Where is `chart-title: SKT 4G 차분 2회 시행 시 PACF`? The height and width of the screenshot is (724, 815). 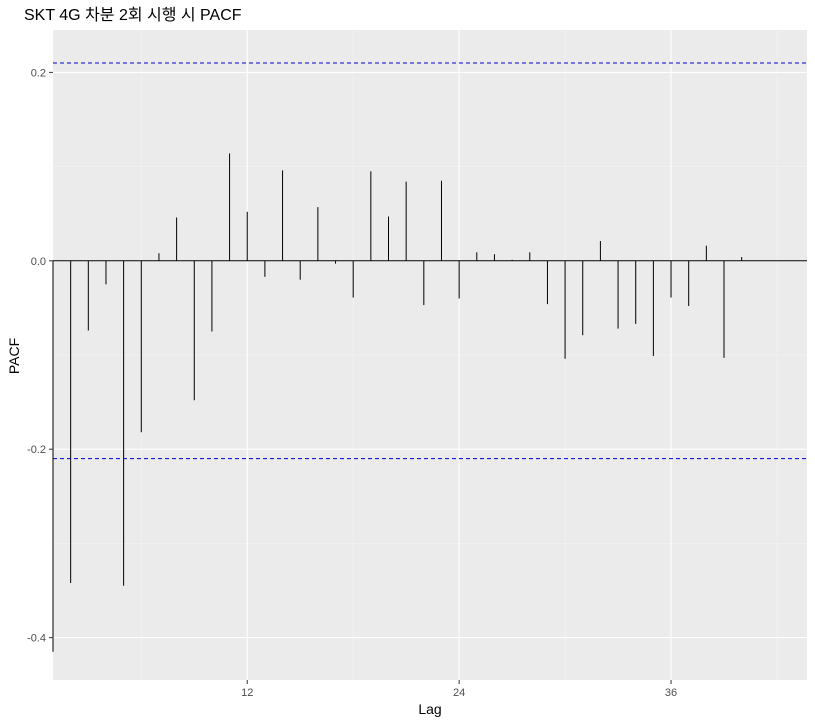
chart-title: SKT 4G 차분 2회 시행 시 PACF is located at coordinates (133, 15).